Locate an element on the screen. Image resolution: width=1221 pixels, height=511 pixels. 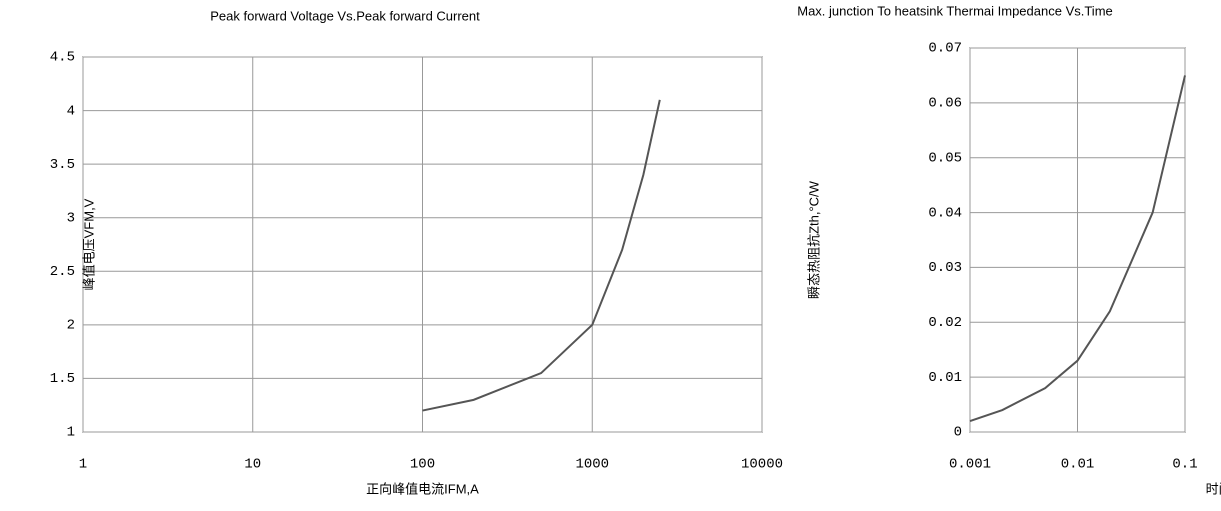
y-tick-label: 0 is located at coordinates (958, 433).